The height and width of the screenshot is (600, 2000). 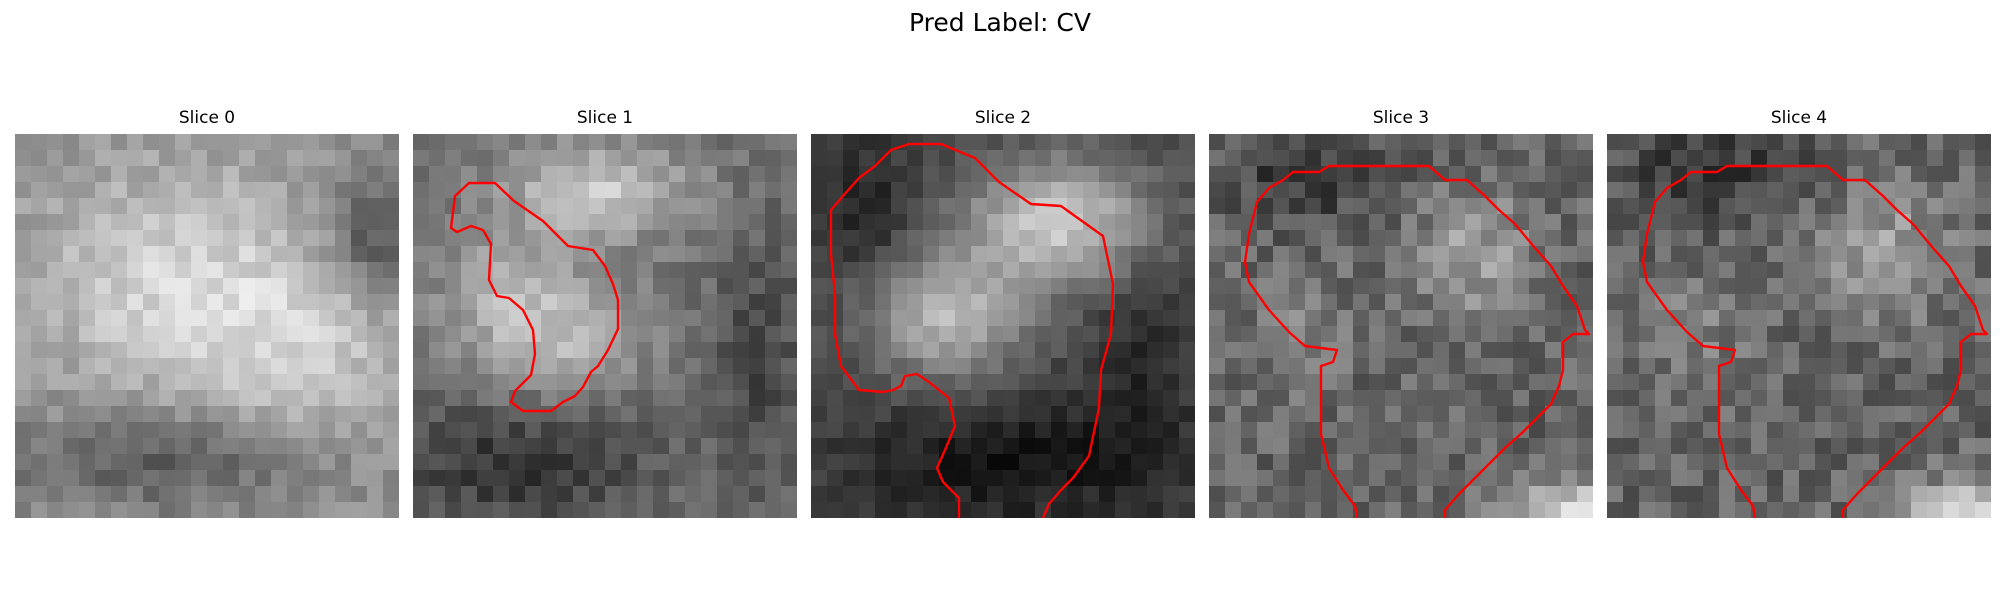 I want to click on slice-title: Slice 1, so click(x=605, y=118).